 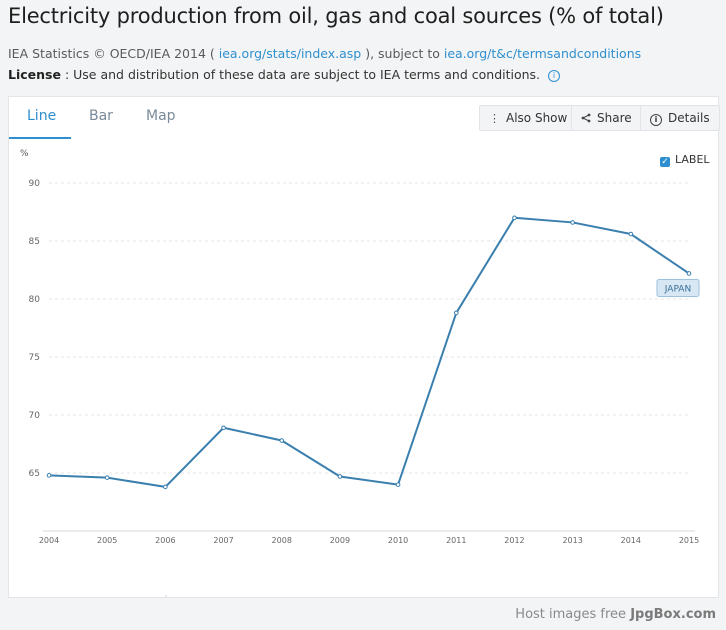 What do you see at coordinates (689, 540) in the screenshot?
I see `x-tick-label: 2015` at bounding box center [689, 540].